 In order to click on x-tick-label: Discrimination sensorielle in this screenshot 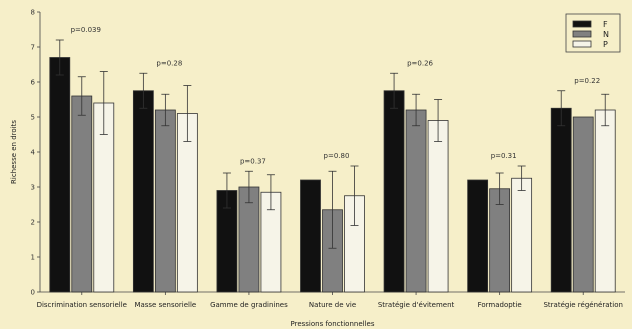, I will do `click(82, 305)`.